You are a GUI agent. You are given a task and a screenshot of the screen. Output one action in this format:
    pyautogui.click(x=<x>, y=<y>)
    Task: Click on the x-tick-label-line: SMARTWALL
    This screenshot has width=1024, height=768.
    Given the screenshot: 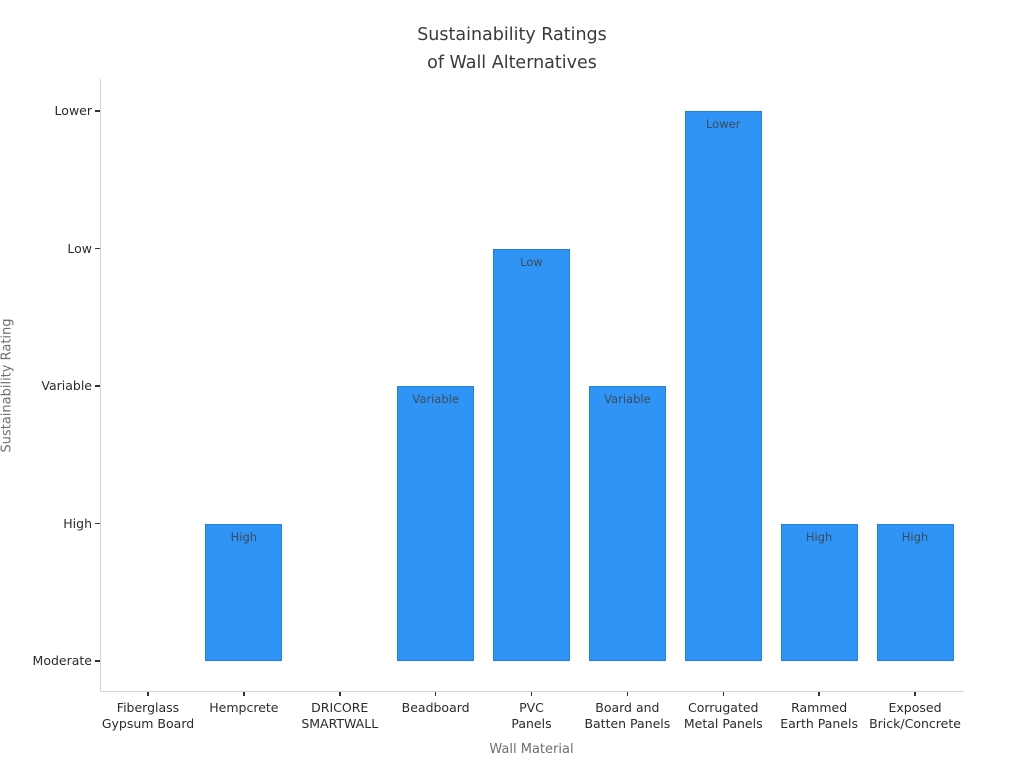 What is the action you would take?
    pyautogui.click(x=340, y=723)
    